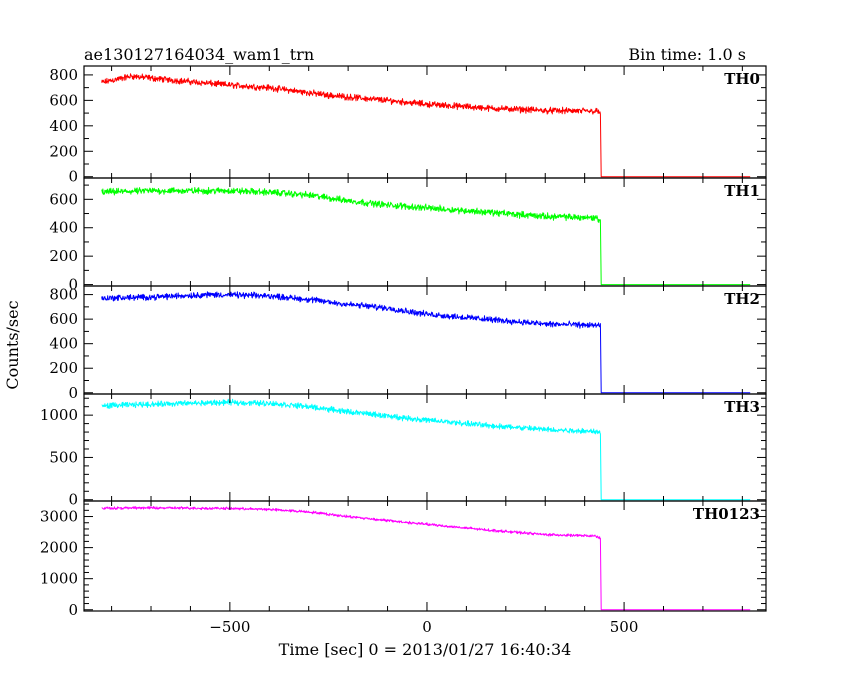 This screenshot has height=680, width=850. Describe the element at coordinates (742, 299) in the screenshot. I see `panel-label-th2: TH2` at that location.